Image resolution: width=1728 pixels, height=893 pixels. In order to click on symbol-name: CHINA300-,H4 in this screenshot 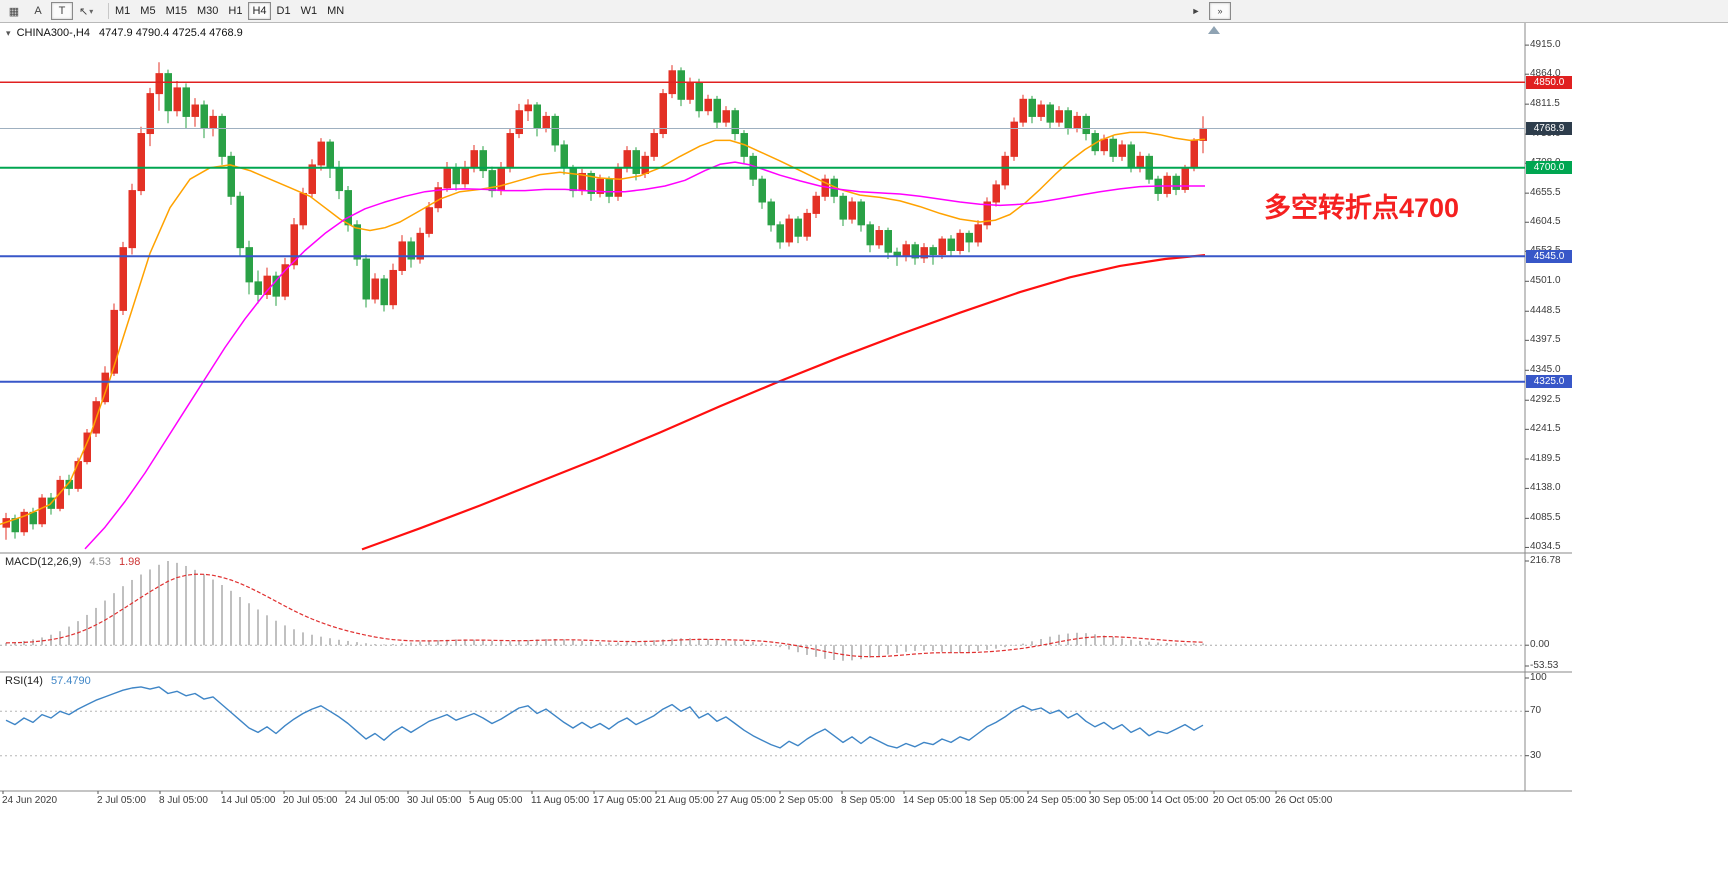, I will do `click(53, 33)`.